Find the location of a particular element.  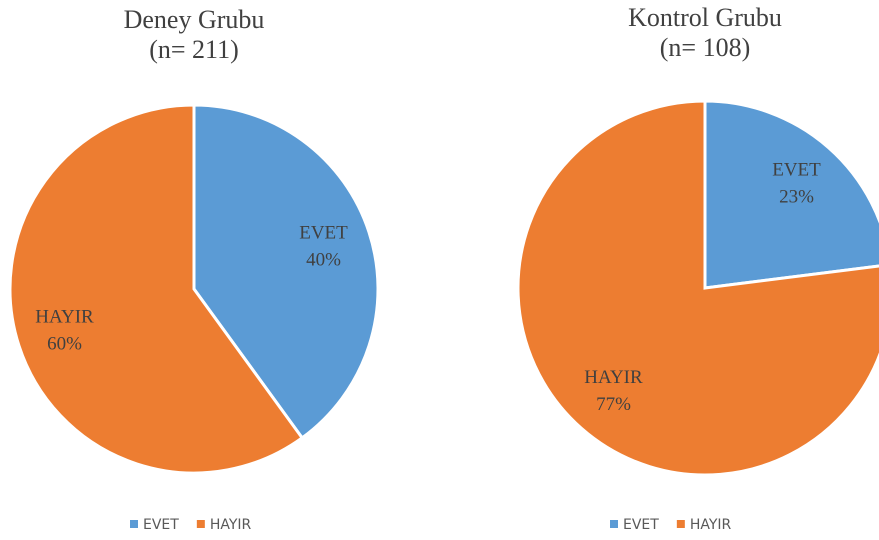

chart-title: Kontrol Grubu is located at coordinates (705, 17).